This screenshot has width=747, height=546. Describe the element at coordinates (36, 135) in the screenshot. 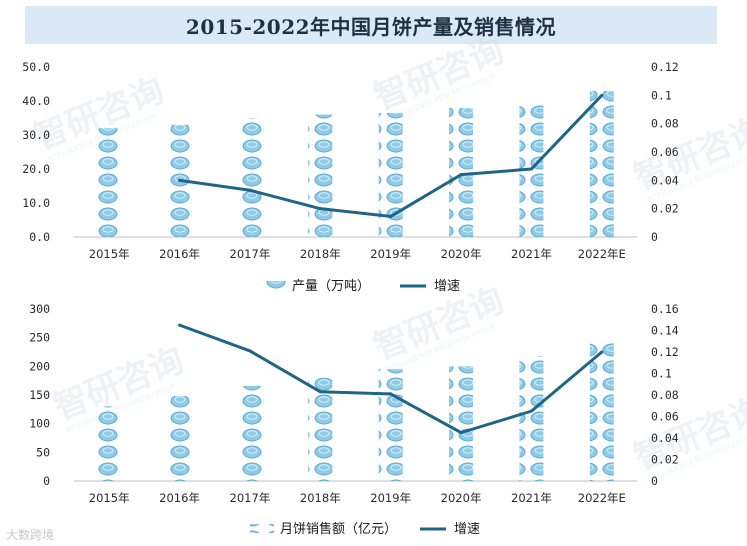

I see `y-left-tick-label: 30.0` at that location.